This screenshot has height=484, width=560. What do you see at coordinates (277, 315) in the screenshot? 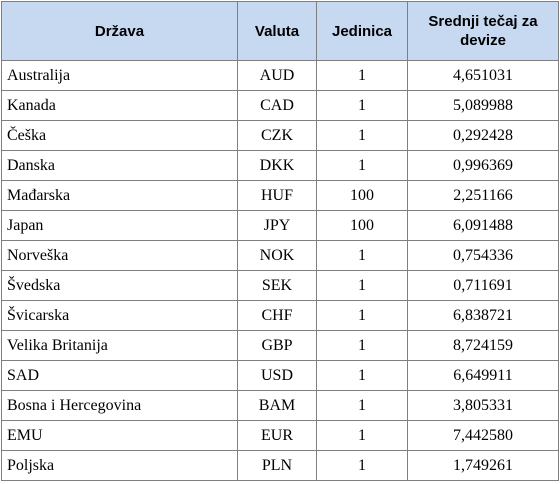
I see `currency-code-cell: CHF` at bounding box center [277, 315].